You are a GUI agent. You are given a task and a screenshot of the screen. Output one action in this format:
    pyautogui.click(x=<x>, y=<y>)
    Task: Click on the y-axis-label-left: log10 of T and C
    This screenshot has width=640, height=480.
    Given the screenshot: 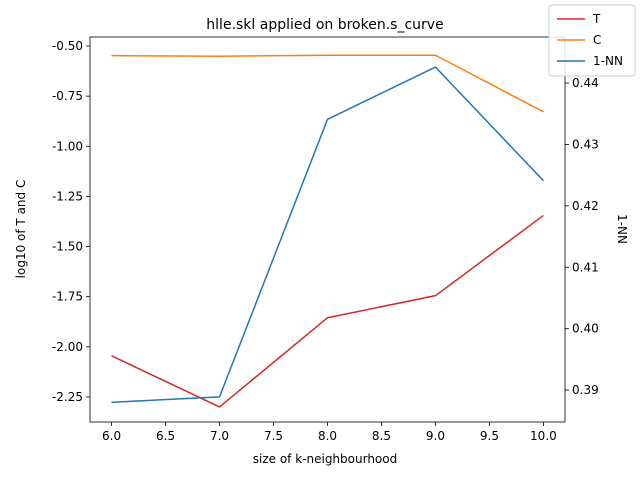 What is the action you would take?
    pyautogui.click(x=21, y=229)
    